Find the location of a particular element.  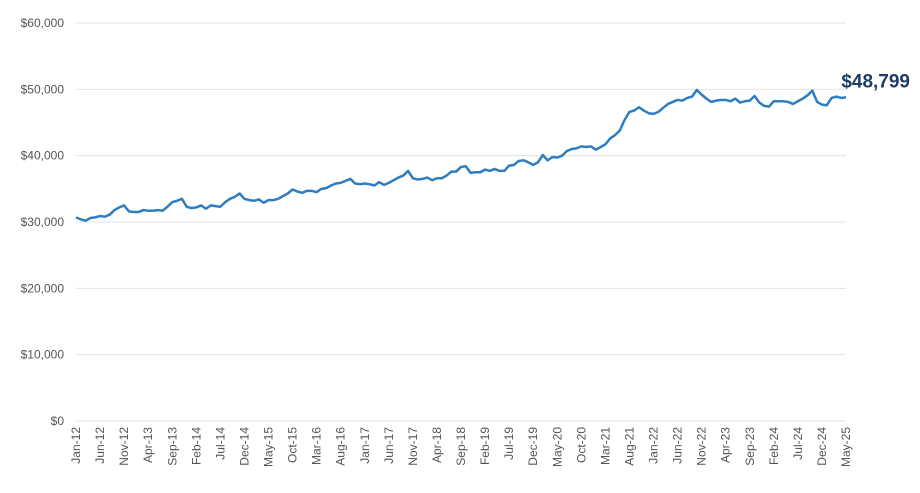

y-tick-label: $60,000 is located at coordinates (43, 23).